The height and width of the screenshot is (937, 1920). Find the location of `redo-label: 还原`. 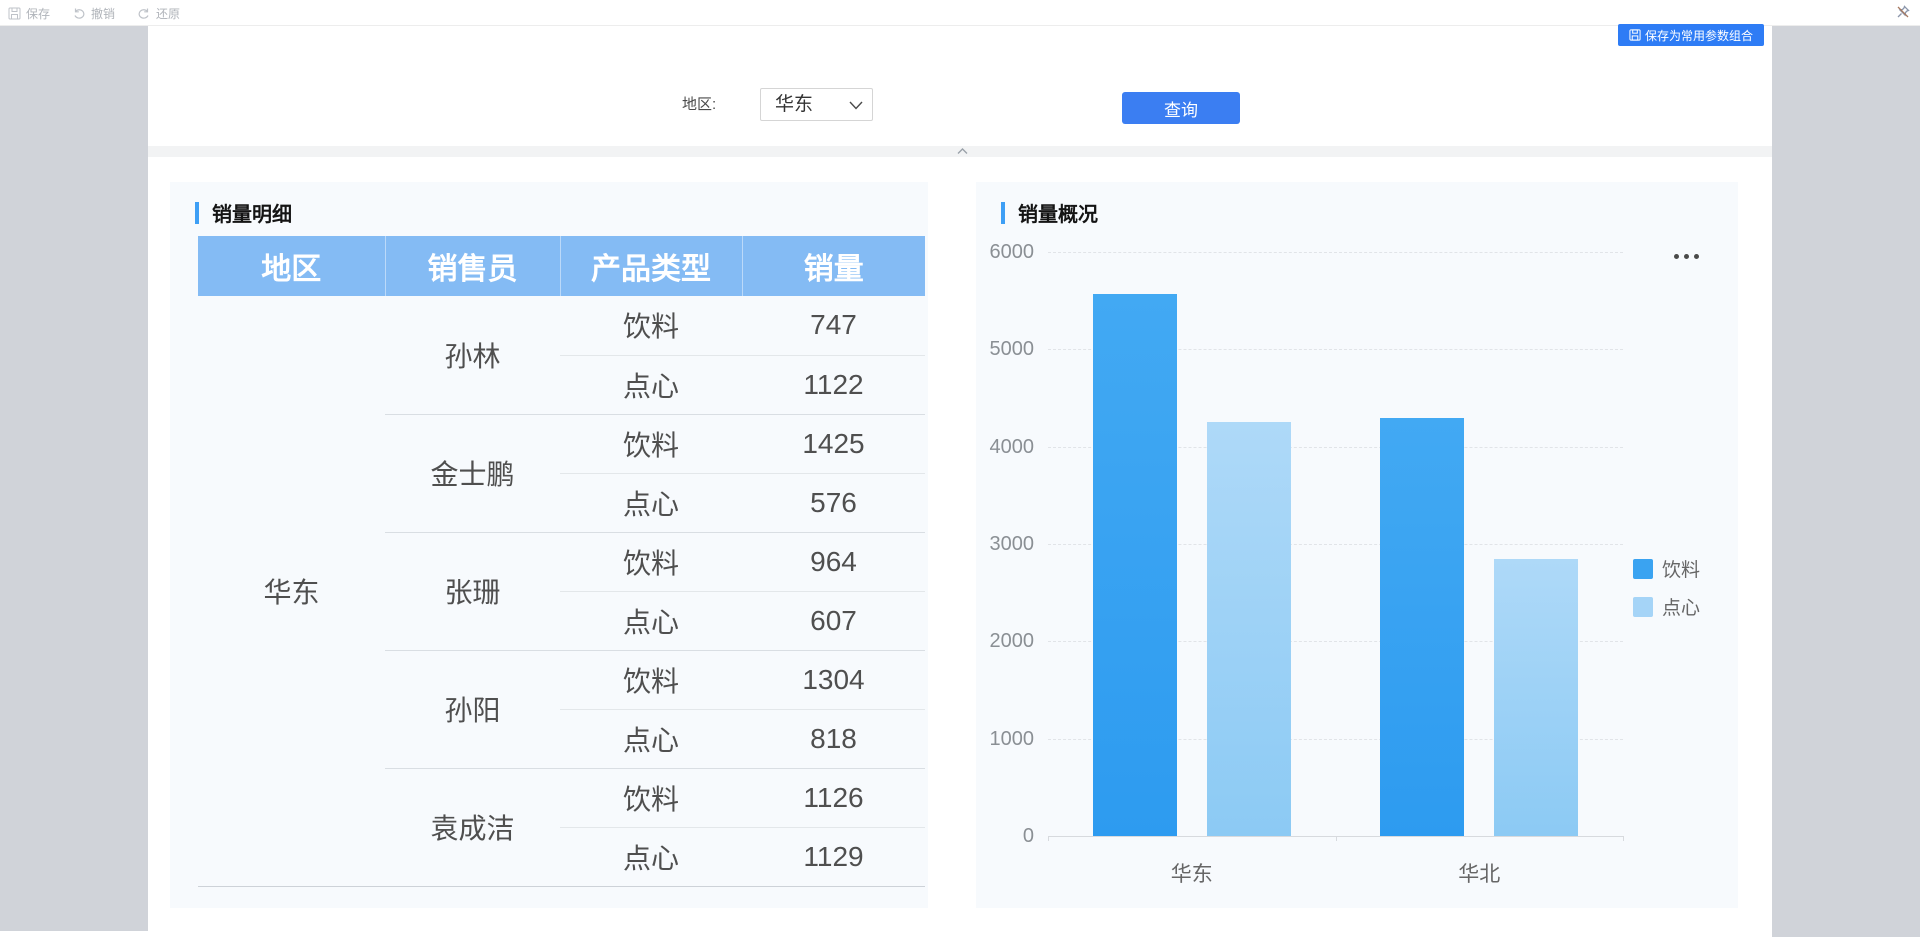

redo-label: 还原 is located at coordinates (168, 13).